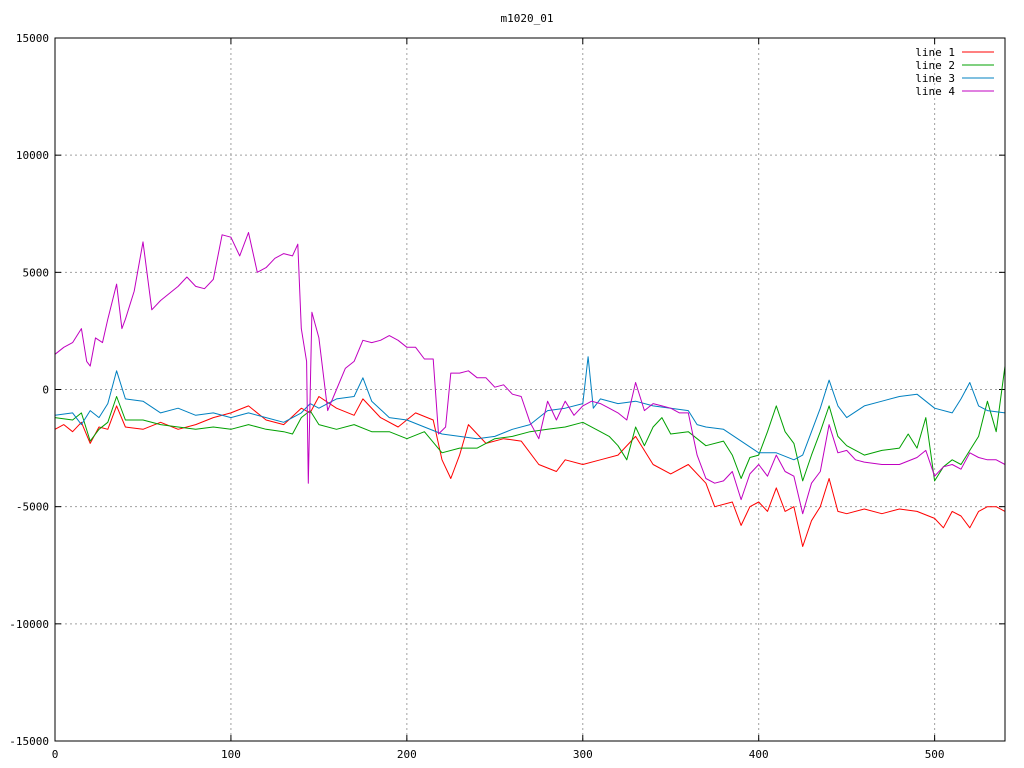 The height and width of the screenshot is (768, 1024). Describe the element at coordinates (29, 741) in the screenshot. I see `y-tick-label: -15000` at that location.